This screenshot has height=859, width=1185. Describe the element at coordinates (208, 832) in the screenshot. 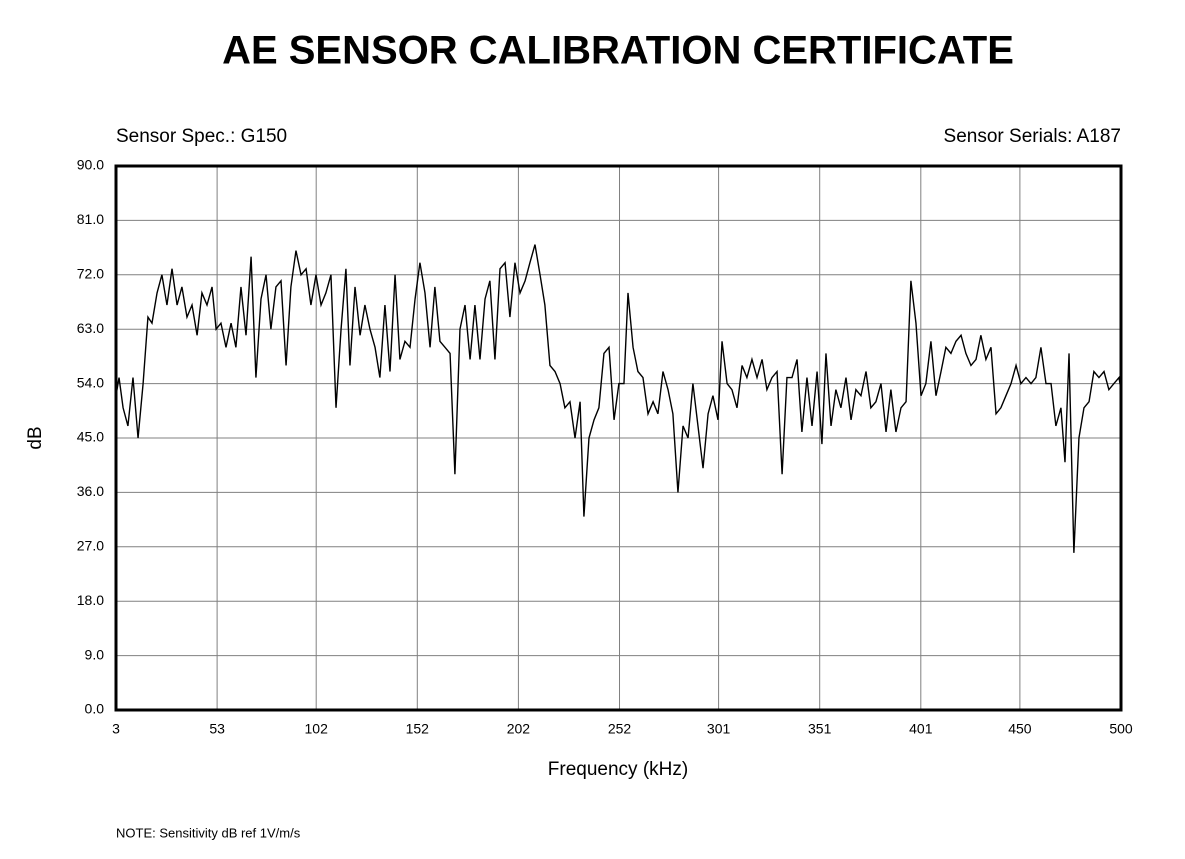

I see `note: NOTE: Sensitivity dB ref 1V/m/s` at that location.